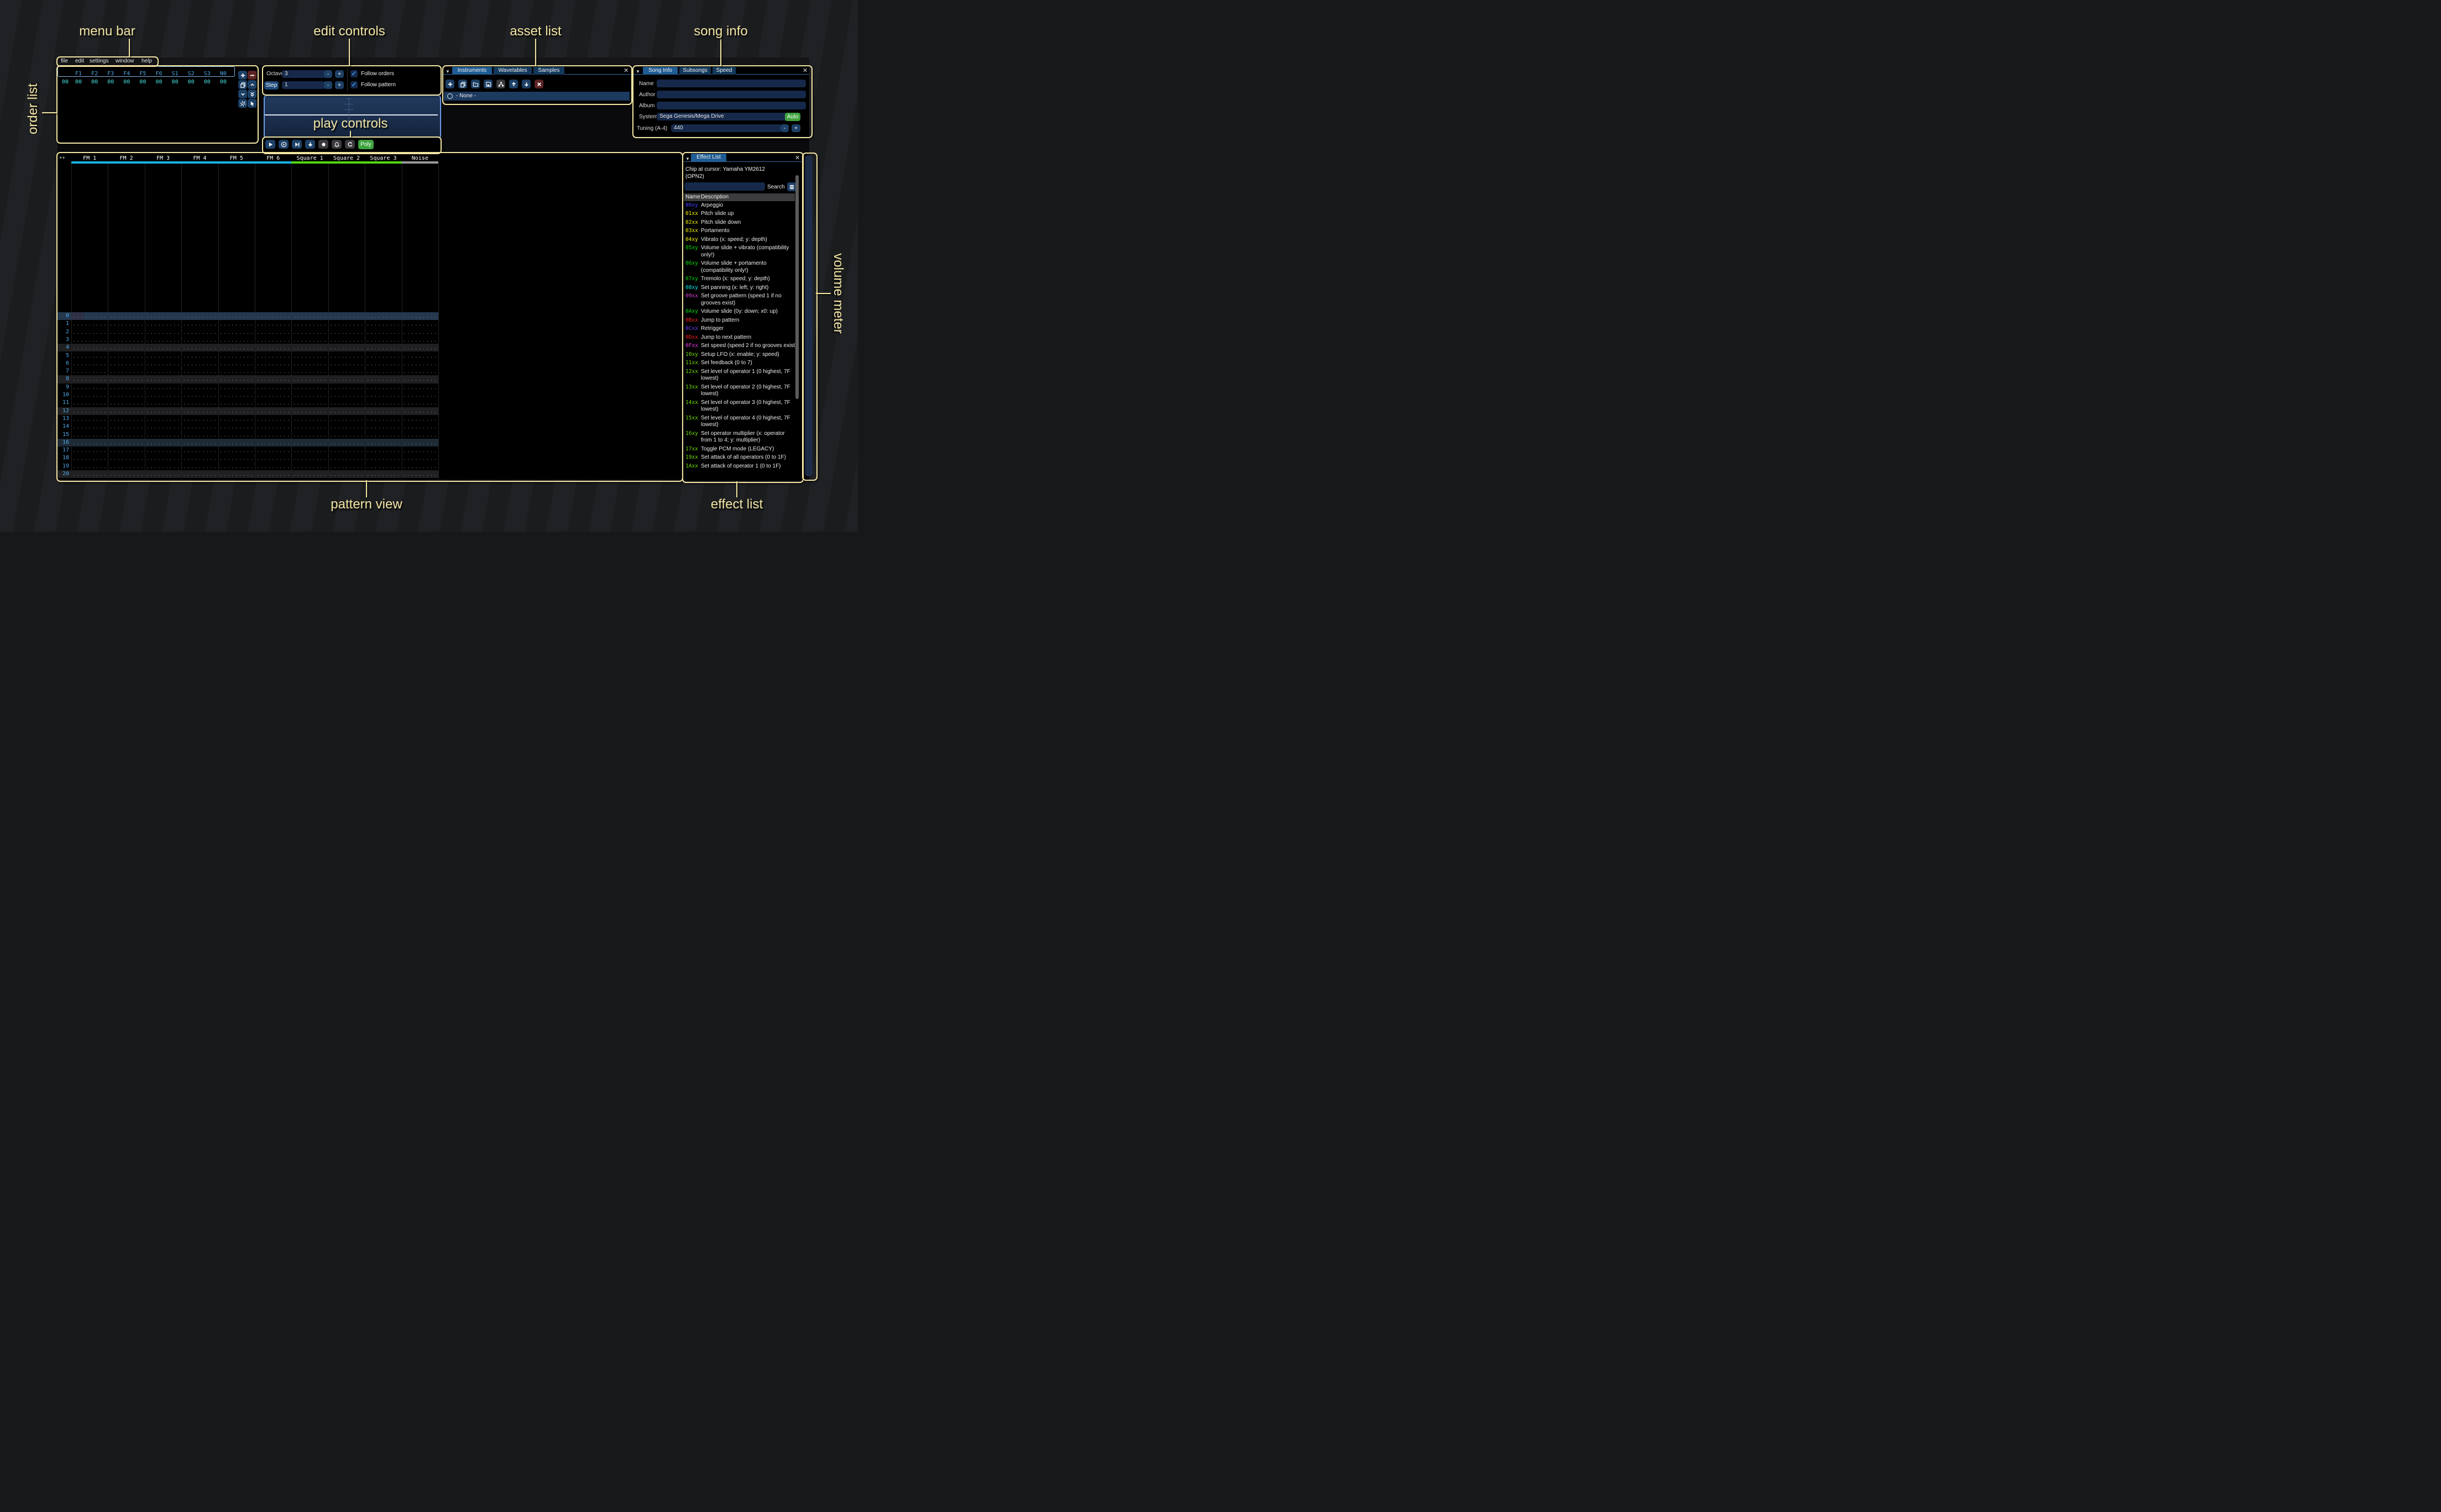 Image resolution: width=2441 pixels, height=1512 pixels. What do you see at coordinates (350, 145) in the screenshot?
I see `repeat-button` at bounding box center [350, 145].